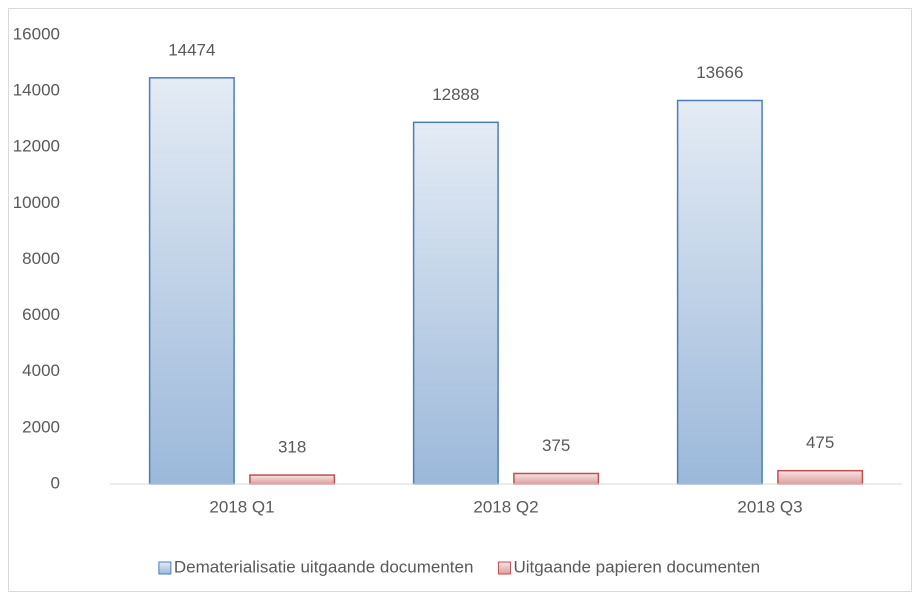 The image size is (920, 601). What do you see at coordinates (55, 482) in the screenshot?
I see `y-tick-label: 0` at bounding box center [55, 482].